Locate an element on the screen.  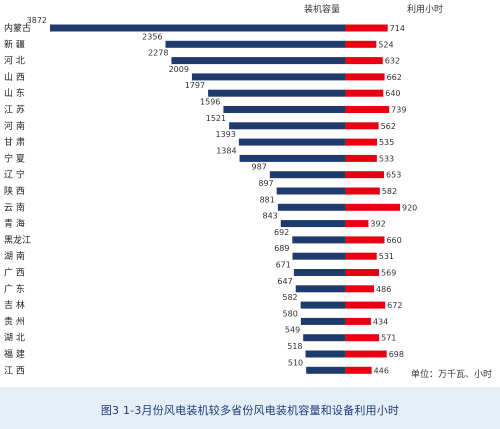
category-label: 吉 林 is located at coordinates (14, 305).